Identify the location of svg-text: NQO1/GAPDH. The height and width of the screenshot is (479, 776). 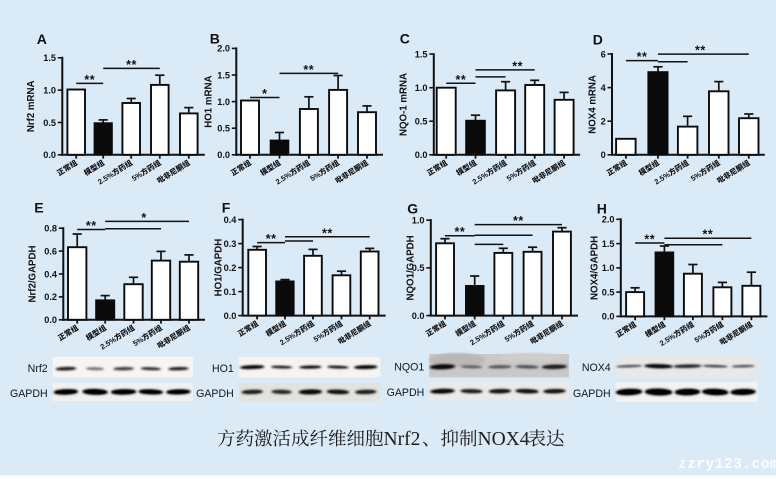
(410, 267).